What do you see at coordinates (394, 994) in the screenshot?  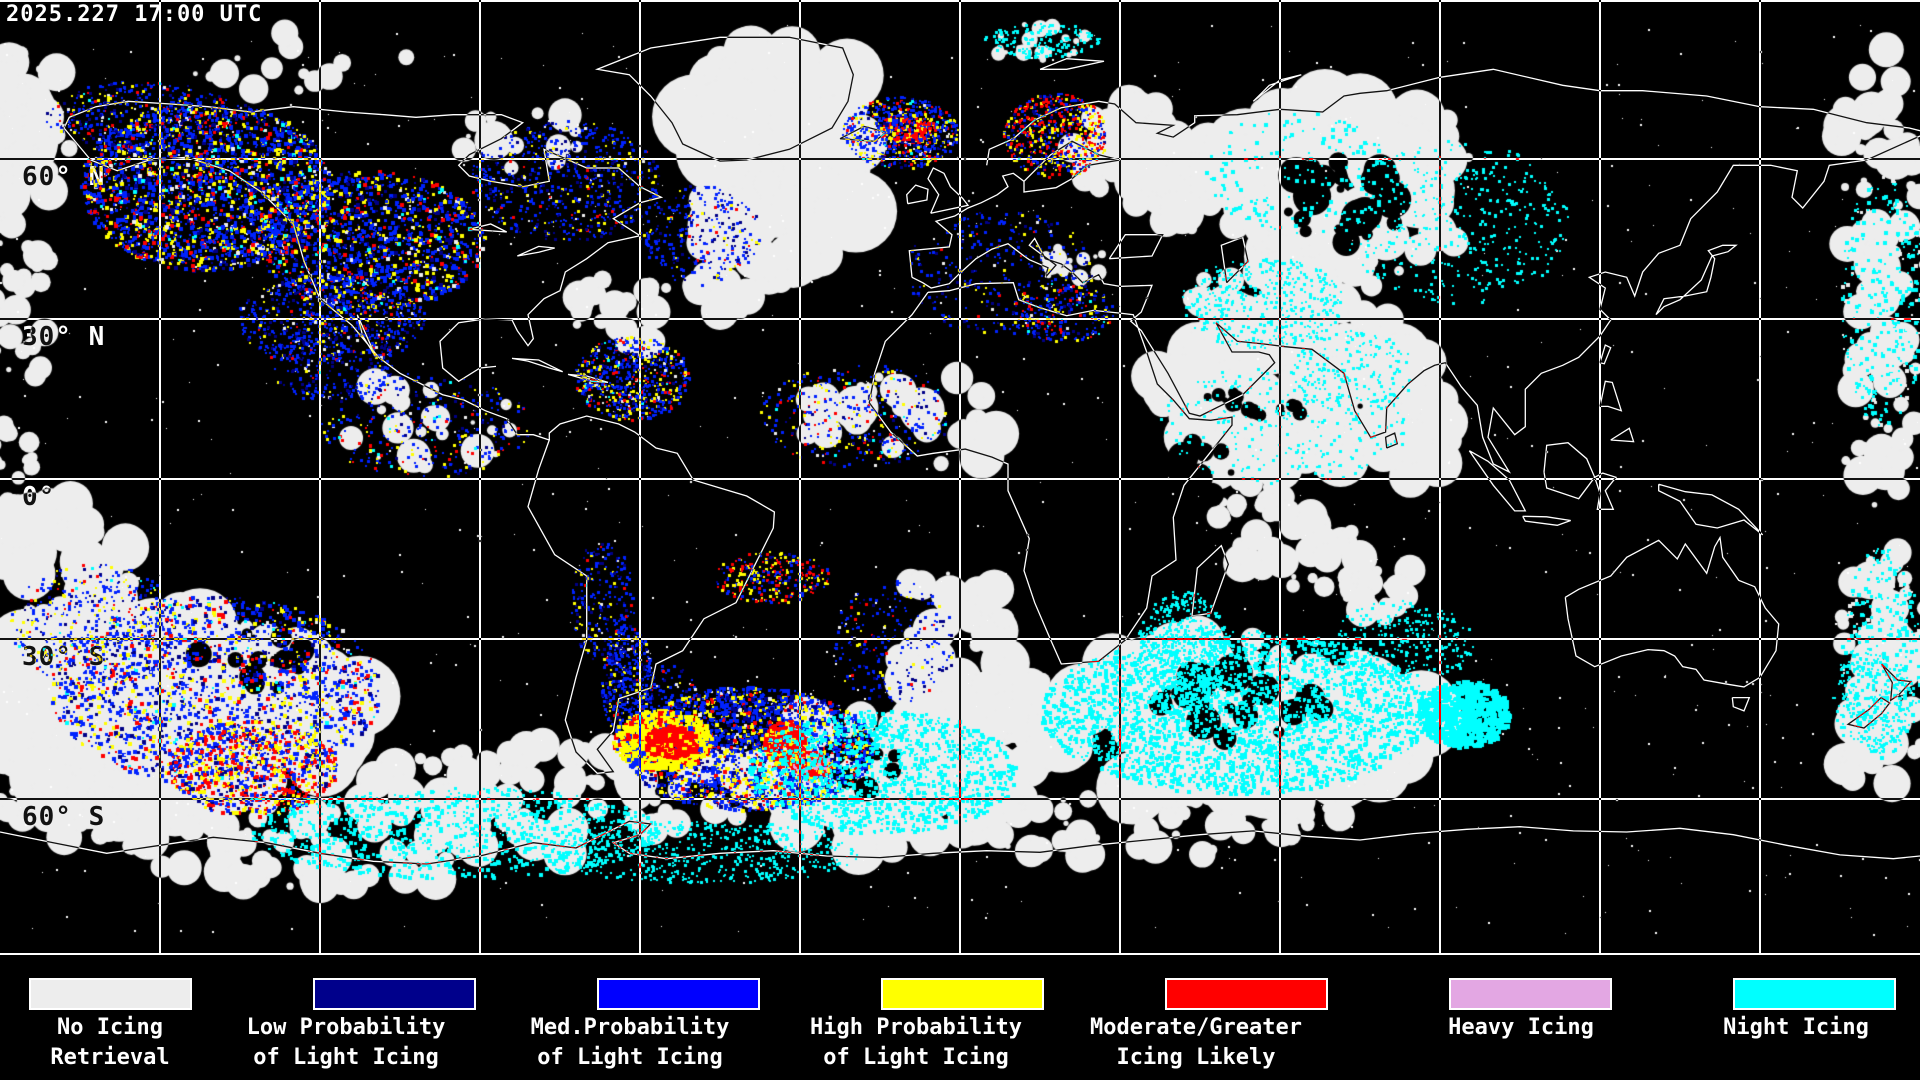 I see `legend-swatch-low-probability` at bounding box center [394, 994].